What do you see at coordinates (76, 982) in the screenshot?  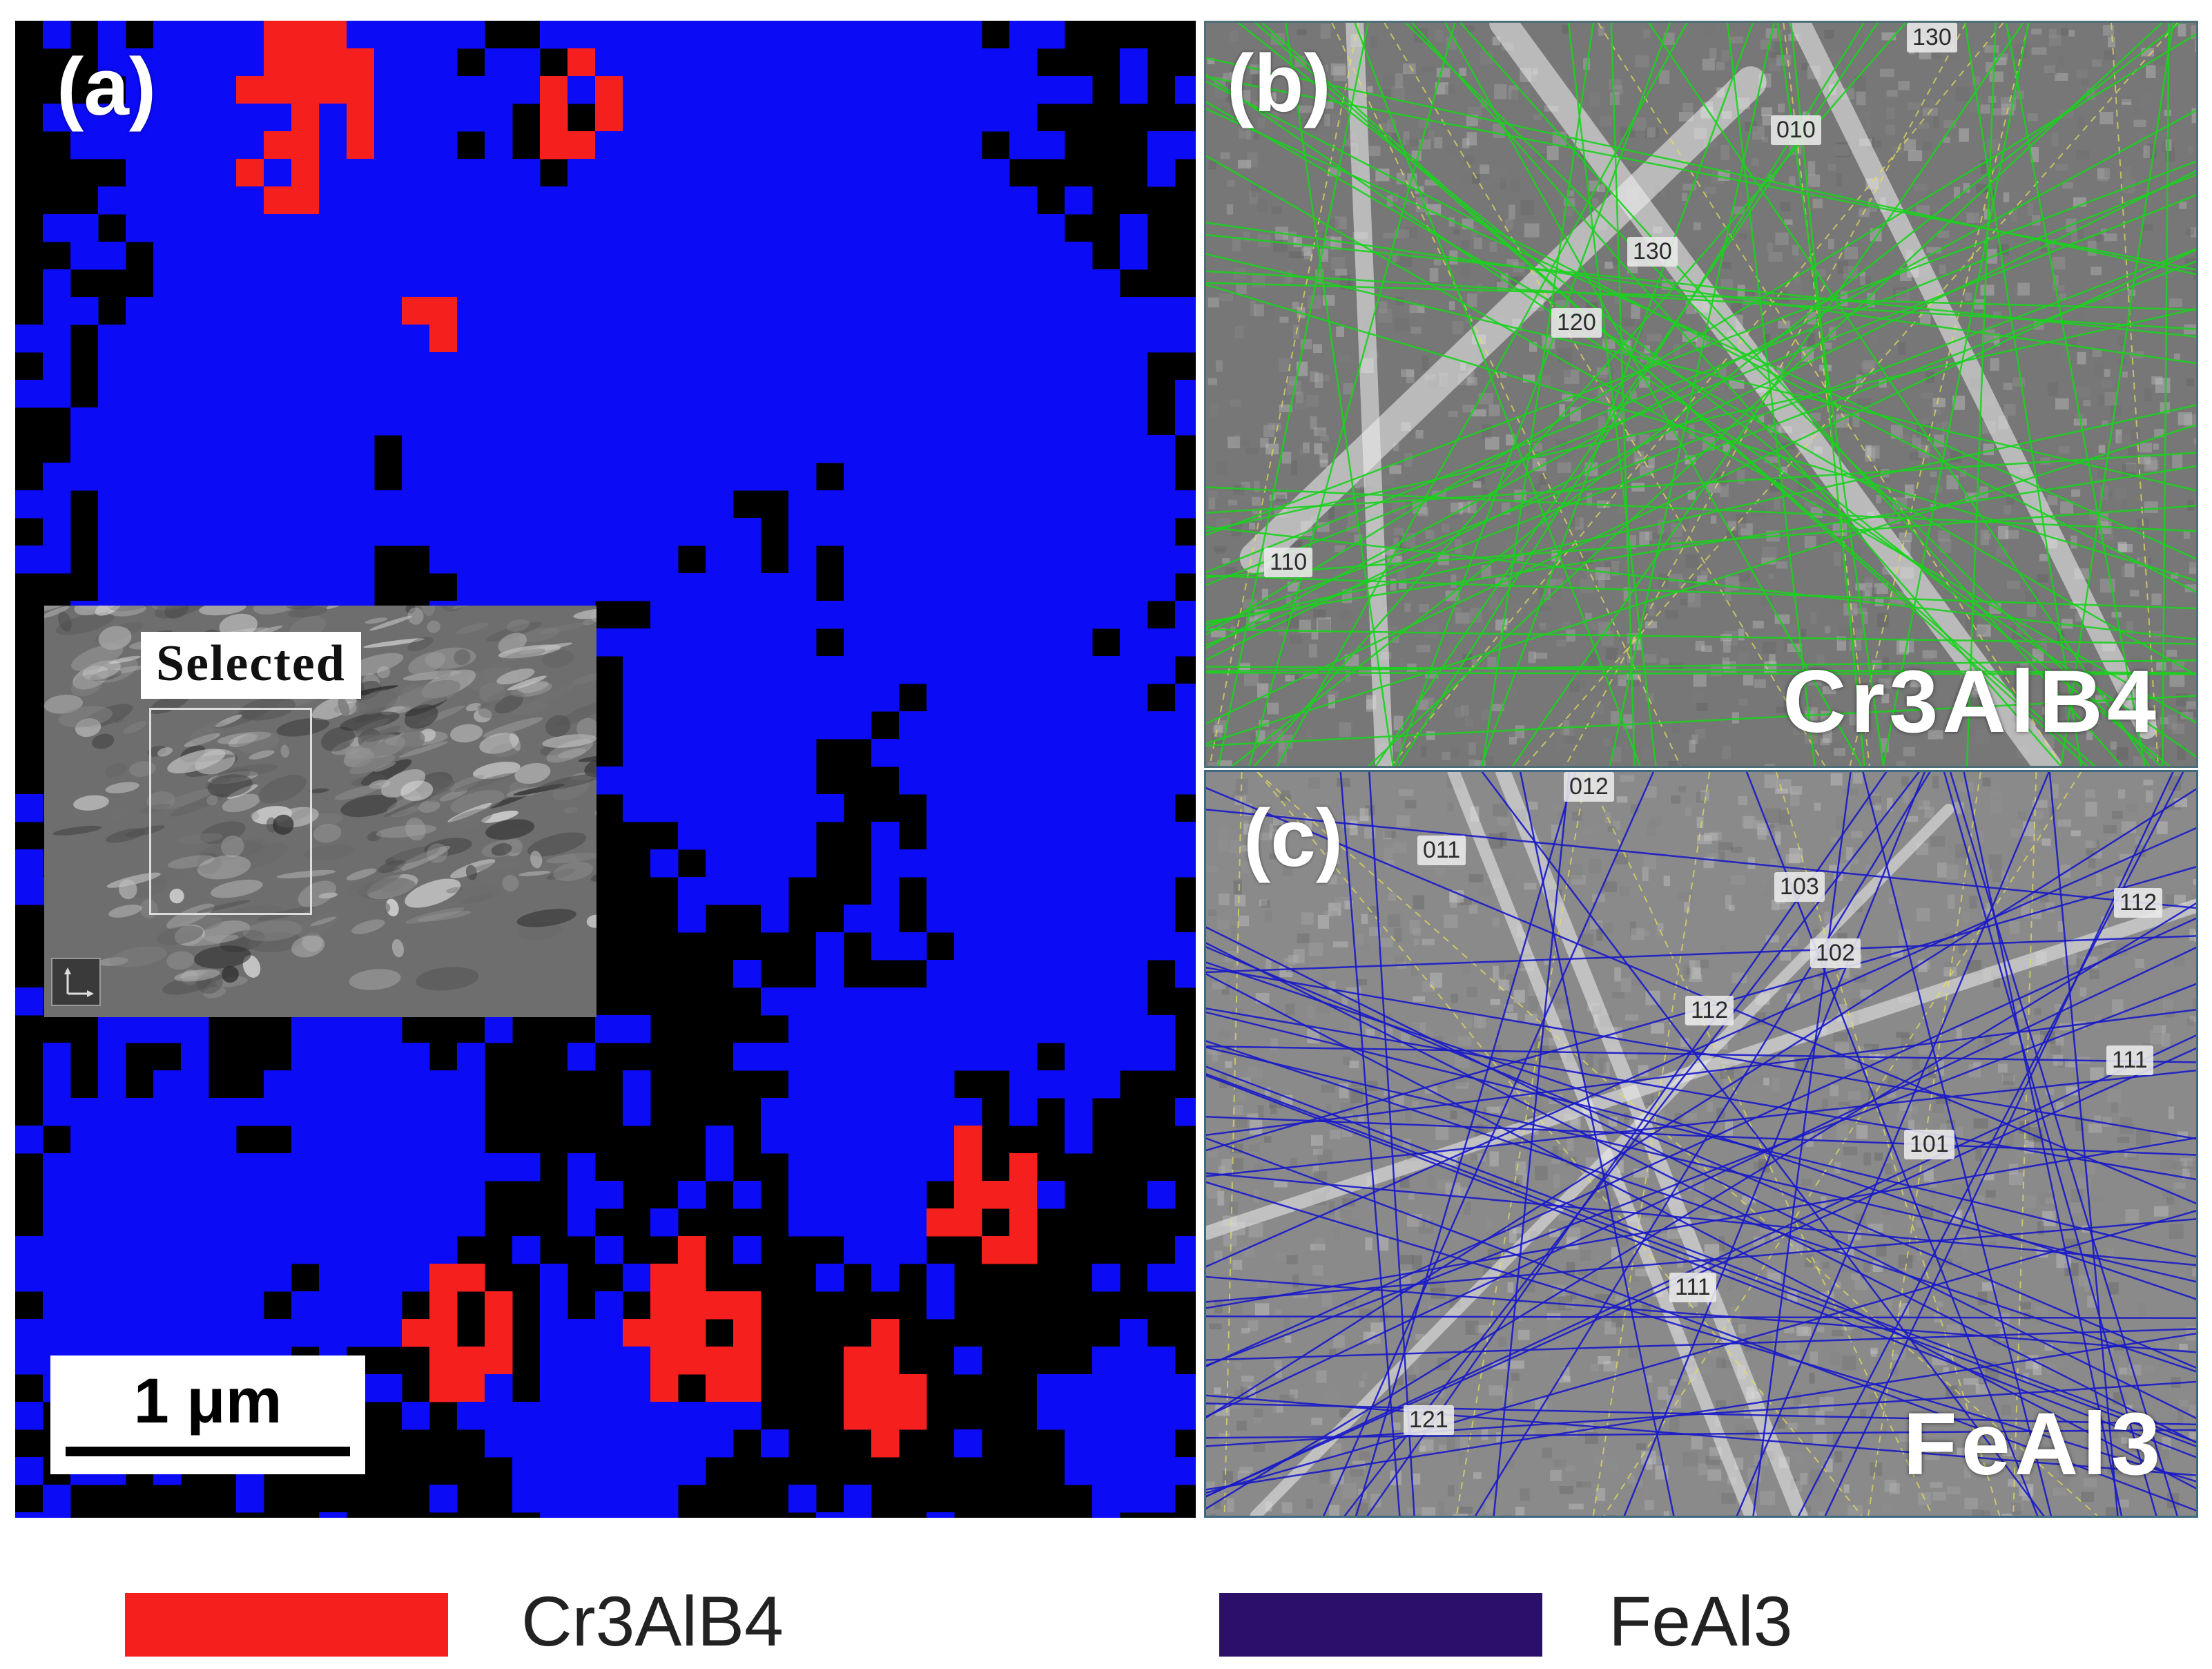 I see `axes-icon` at bounding box center [76, 982].